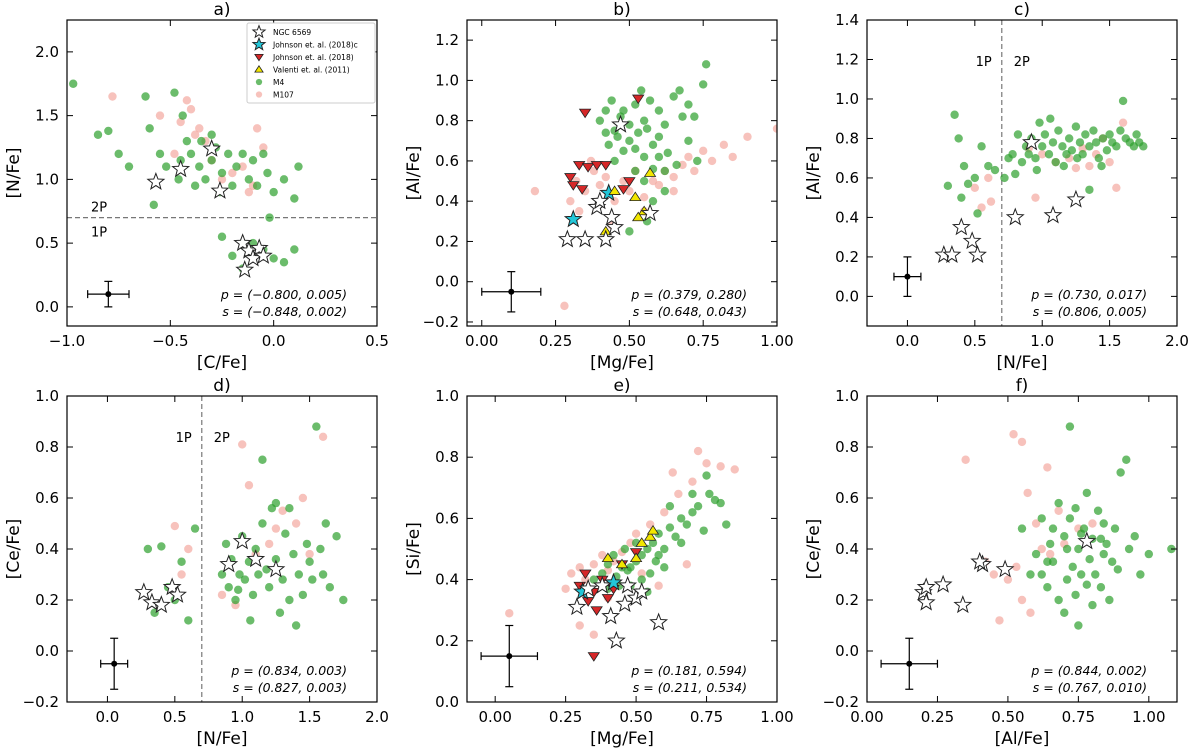 Image resolution: width=1200 pixels, height=749 pixels. What do you see at coordinates (1022, 10) in the screenshot?
I see `panel-title: c)` at bounding box center [1022, 10].